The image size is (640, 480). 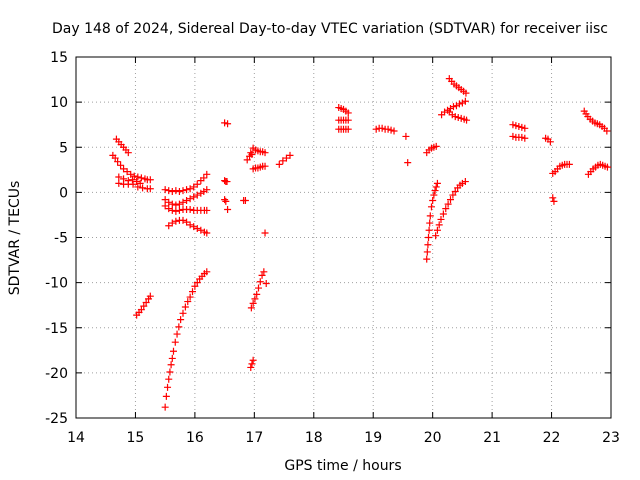 What do you see at coordinates (59, 103) in the screenshot?
I see `y-tick-label: 10` at bounding box center [59, 103].